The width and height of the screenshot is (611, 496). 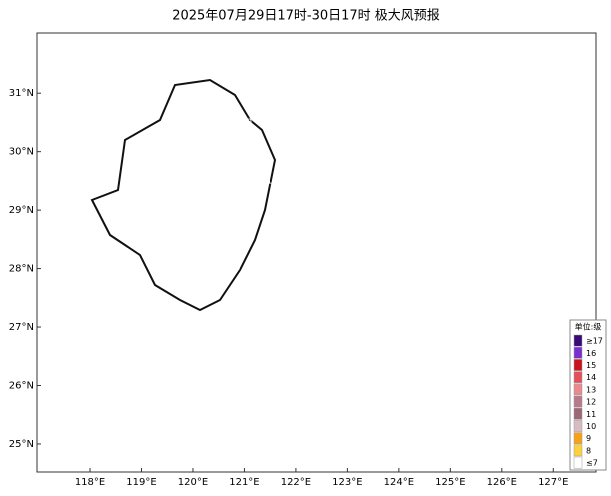 What do you see at coordinates (357, 279) in the screenshot?
I see `fishing-area: 温台渔场` at bounding box center [357, 279].